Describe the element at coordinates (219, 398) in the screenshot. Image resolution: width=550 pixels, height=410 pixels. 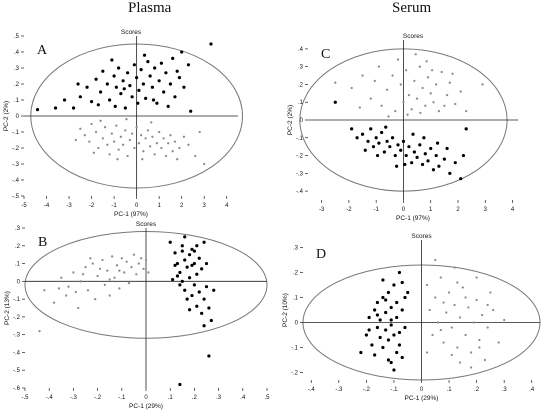
I see `x-tick-label: .3` at that location.